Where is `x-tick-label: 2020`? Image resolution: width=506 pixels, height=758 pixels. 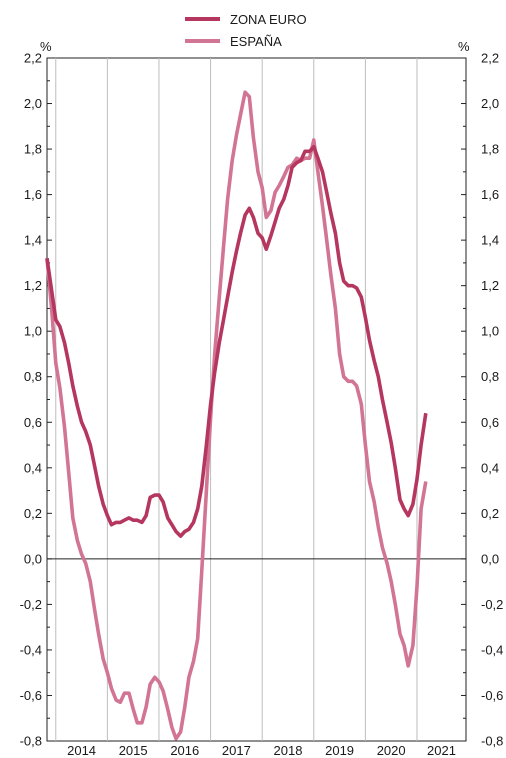 x-tick-label: 2020 is located at coordinates (391, 750).